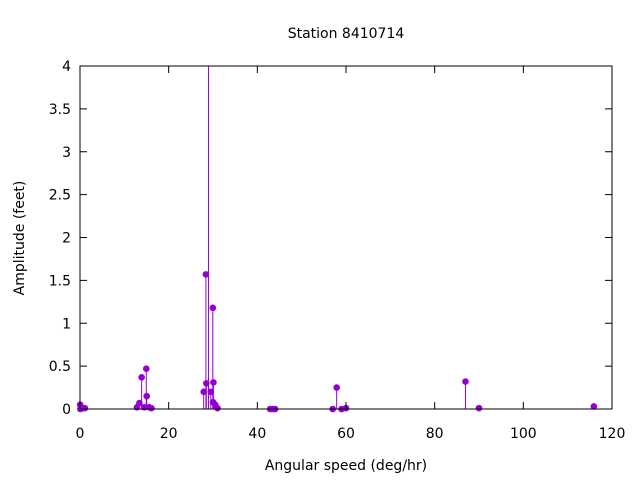 This screenshot has width=640, height=480. Describe the element at coordinates (60, 281) in the screenshot. I see `y-tick-label: 1.5` at that location.